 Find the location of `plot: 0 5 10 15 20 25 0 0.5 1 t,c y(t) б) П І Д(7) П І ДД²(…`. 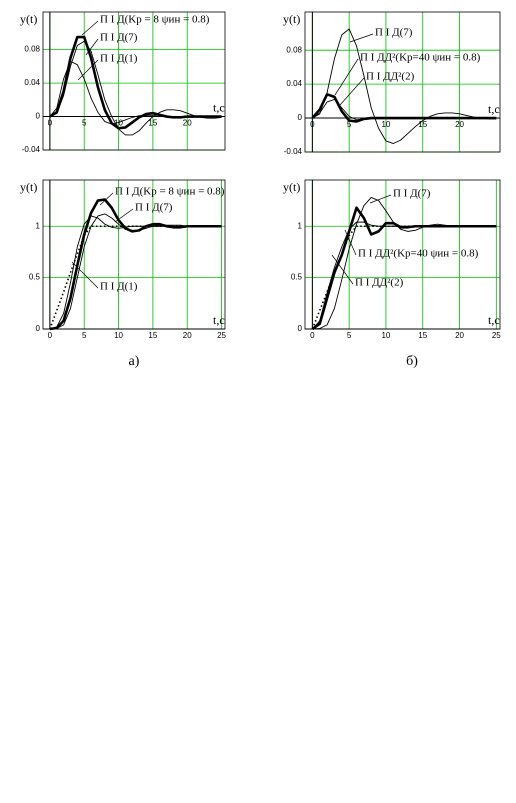

plot: 0 5 10 15 20 25 0 0.5 1 t,c y(t) б) П І Д(7) П І ДД²(… is located at coordinates (392, 274).